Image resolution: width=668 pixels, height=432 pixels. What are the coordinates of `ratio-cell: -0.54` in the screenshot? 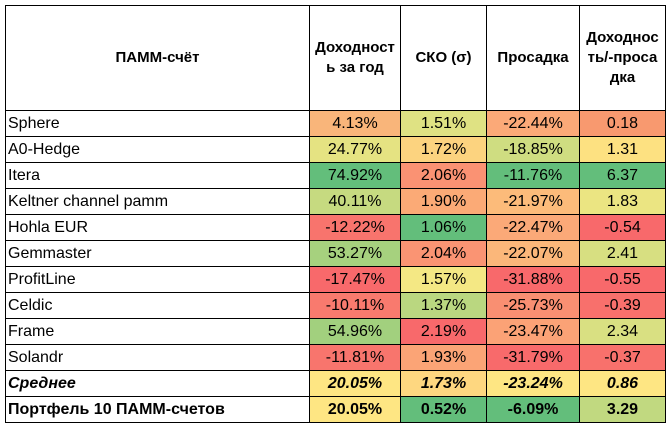 It's located at (622, 227).